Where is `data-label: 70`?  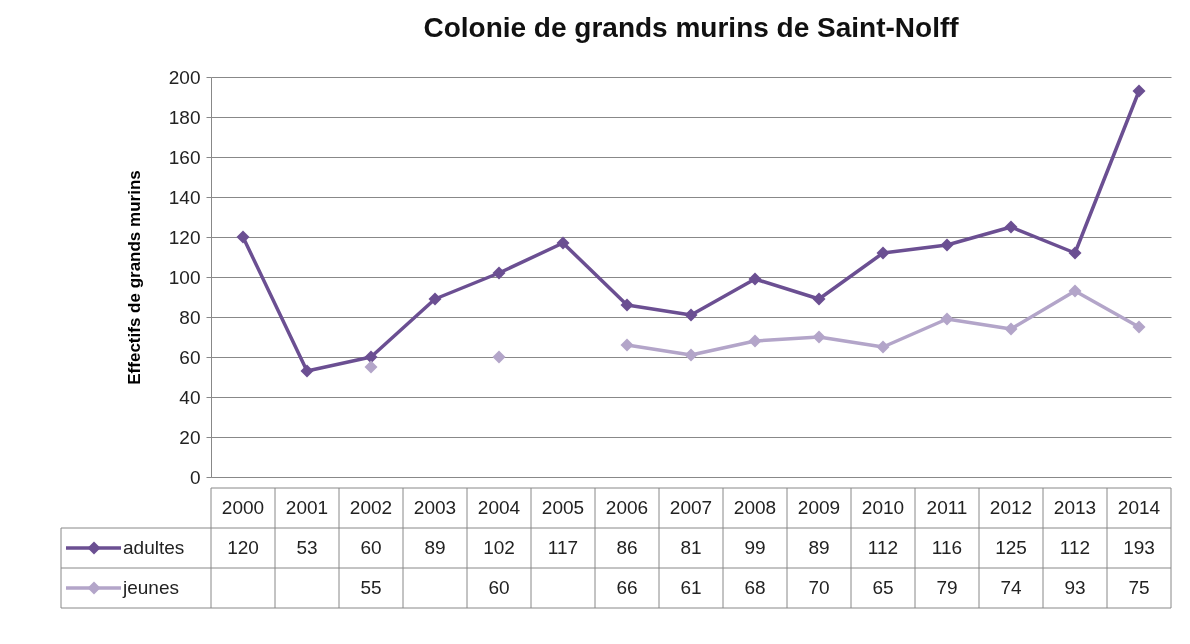 data-label: 70 is located at coordinates (819, 587).